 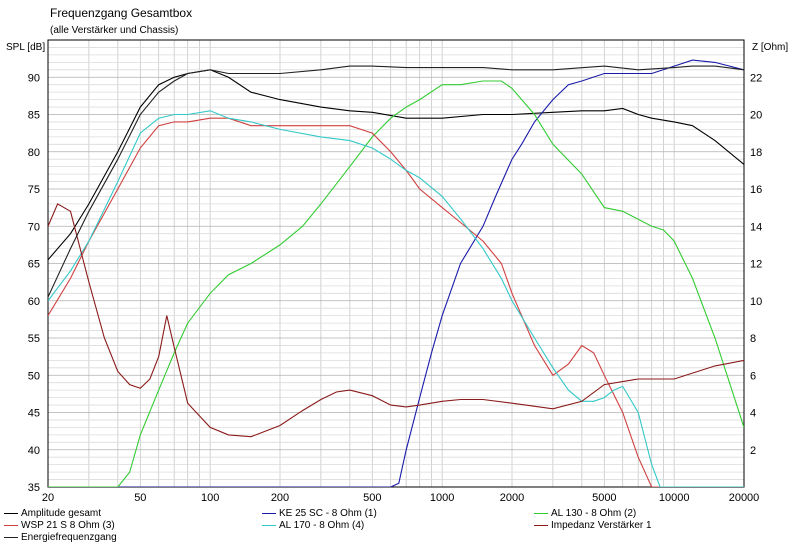 I want to click on y-tick-label: 80, so click(x=34, y=153).